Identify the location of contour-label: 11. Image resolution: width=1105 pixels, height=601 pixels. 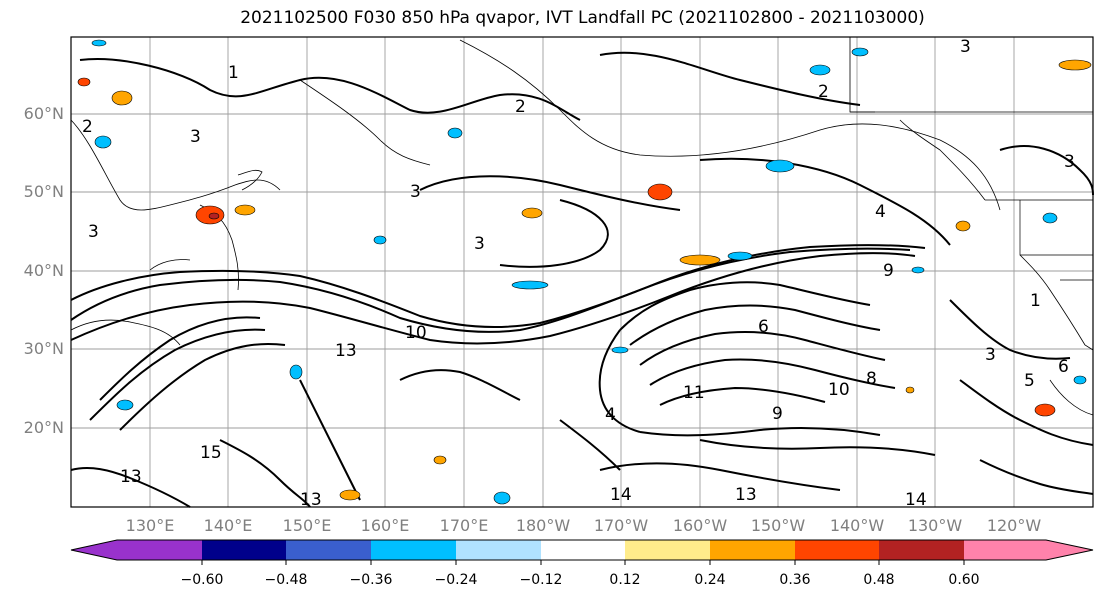
(694, 393).